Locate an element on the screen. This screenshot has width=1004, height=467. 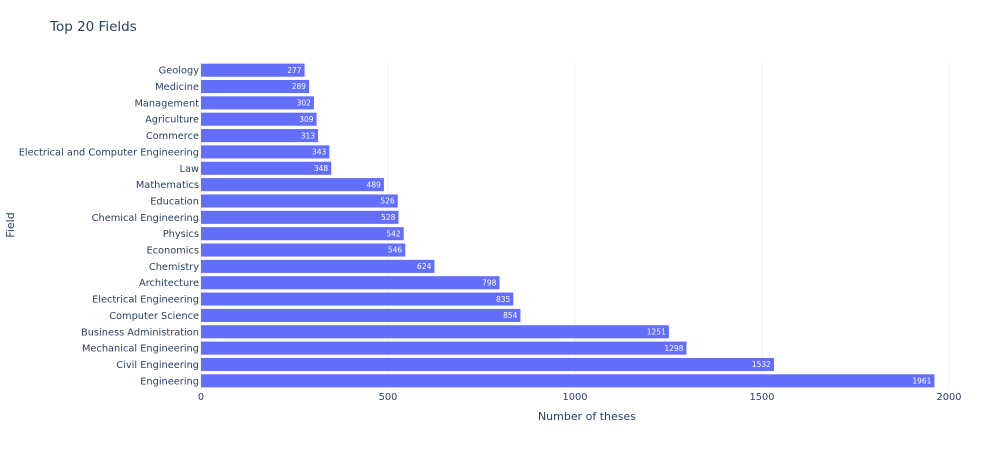
bar-value-label: 289 is located at coordinates (299, 86).